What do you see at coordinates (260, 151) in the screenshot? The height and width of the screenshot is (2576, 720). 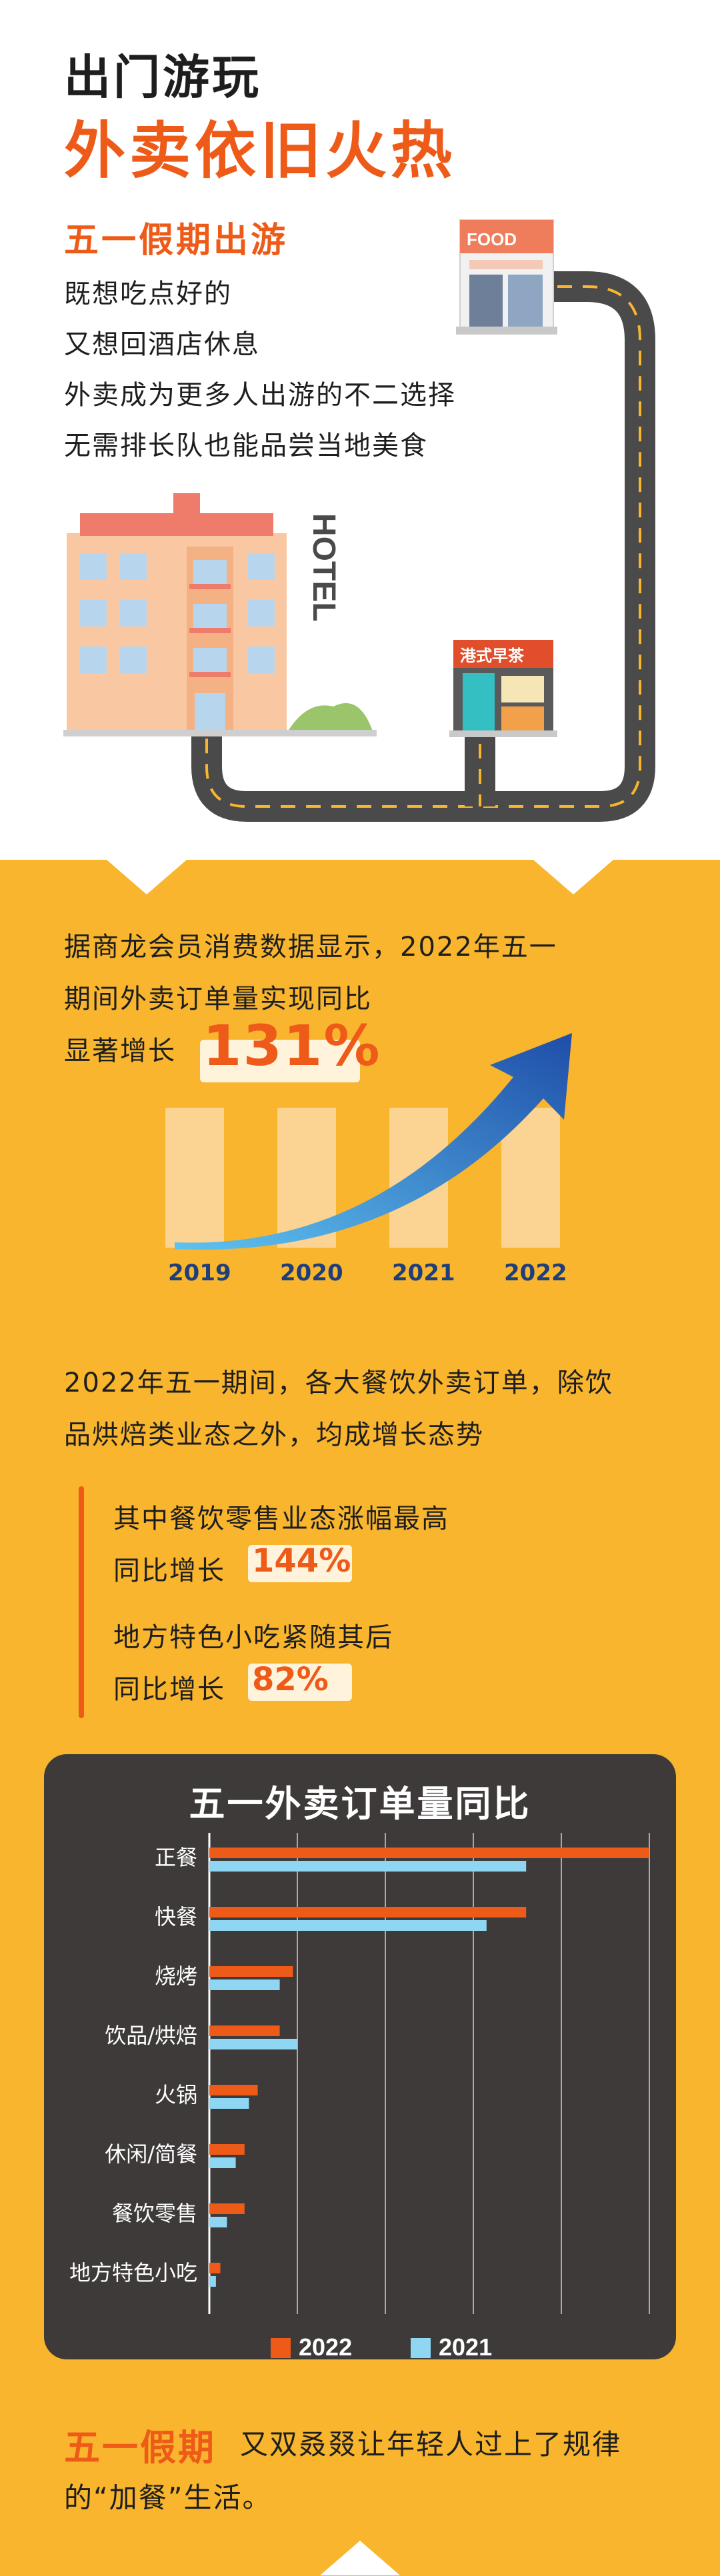 I see `page-headline: 外卖依旧火热` at bounding box center [260, 151].